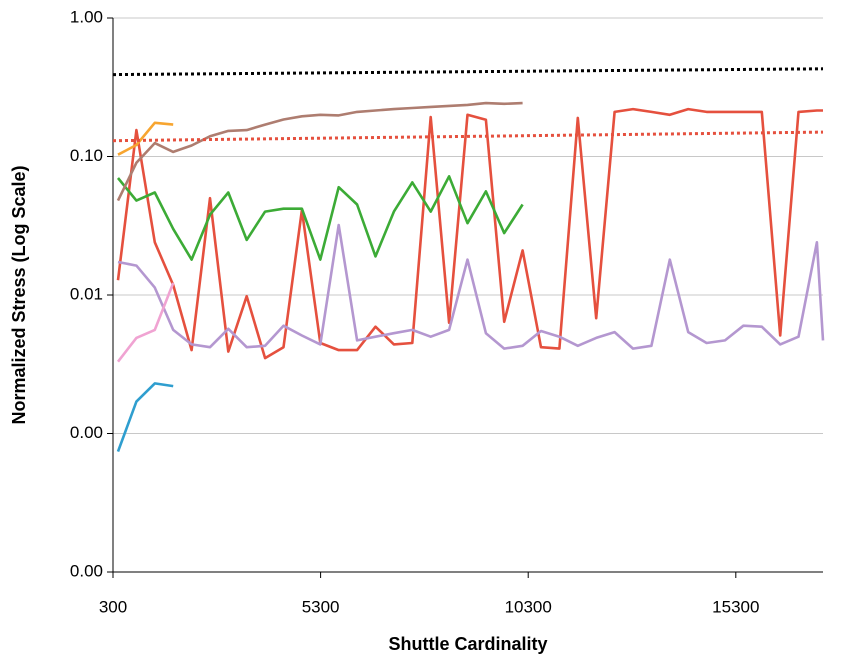 The image size is (865, 660). What do you see at coordinates (86, 16) in the screenshot?
I see `y-tick-label: 1.00` at bounding box center [86, 16].